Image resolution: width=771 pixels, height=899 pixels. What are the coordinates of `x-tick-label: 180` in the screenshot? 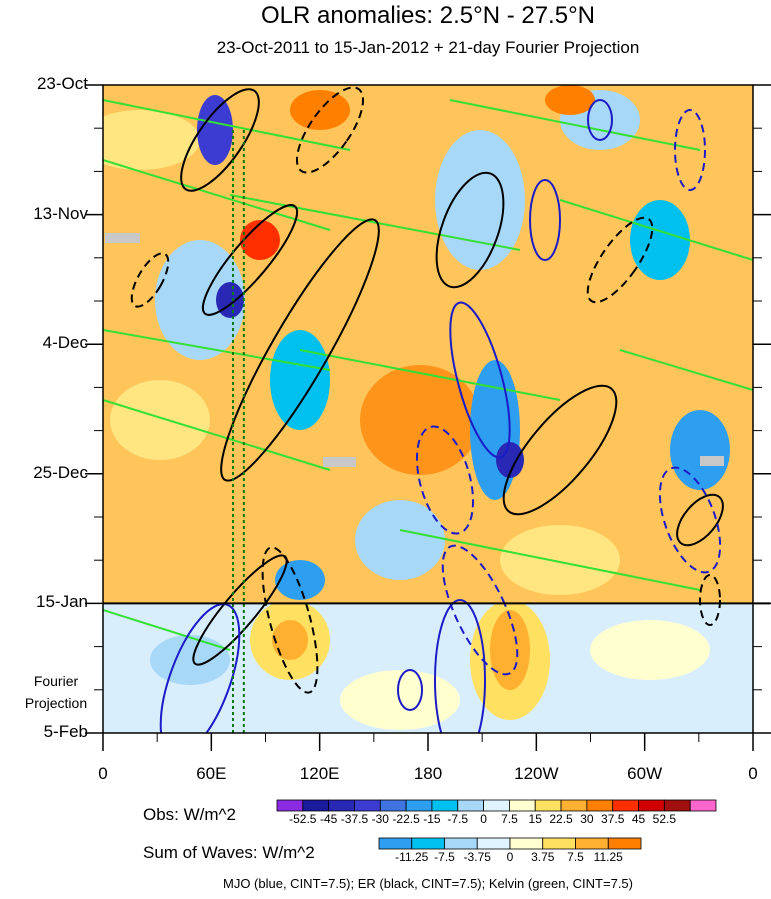 It's located at (428, 773).